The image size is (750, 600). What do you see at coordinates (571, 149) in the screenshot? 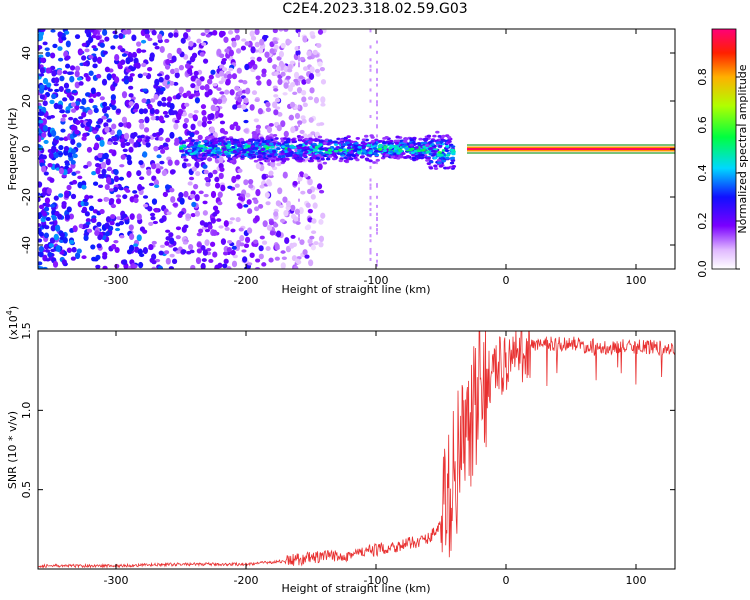
I see `carrier-core` at bounding box center [571, 149].